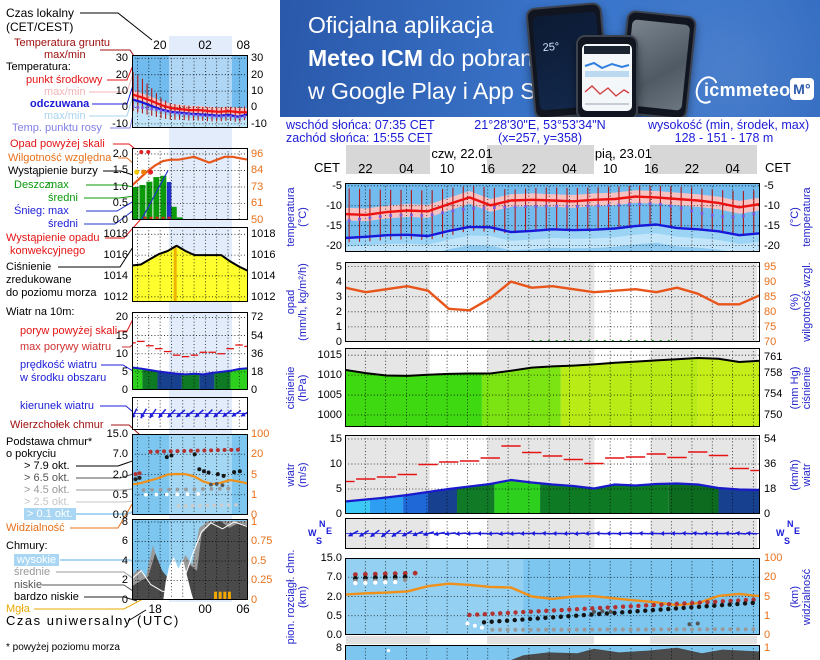 This screenshot has width=820, height=660. Describe the element at coordinates (724, 138) in the screenshot. I see `altitude-value: 128 - 151 - 178 m` at that location.